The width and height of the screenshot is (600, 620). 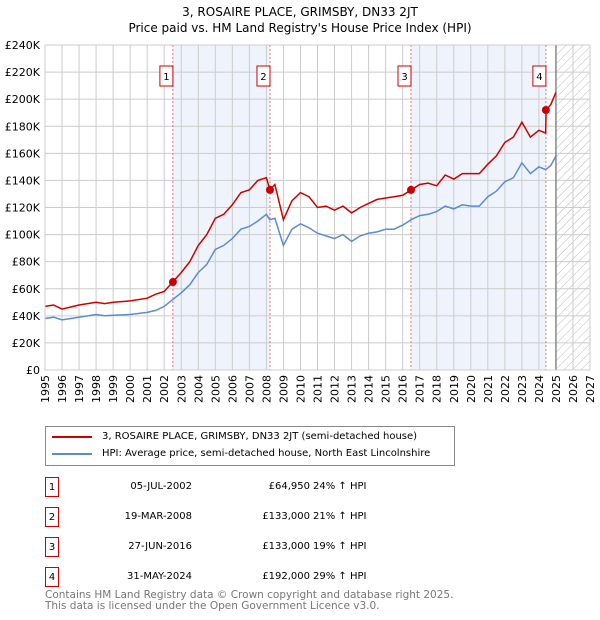 What do you see at coordinates (23, 99) in the screenshot?
I see `y-tick-label: £200K` at bounding box center [23, 99].